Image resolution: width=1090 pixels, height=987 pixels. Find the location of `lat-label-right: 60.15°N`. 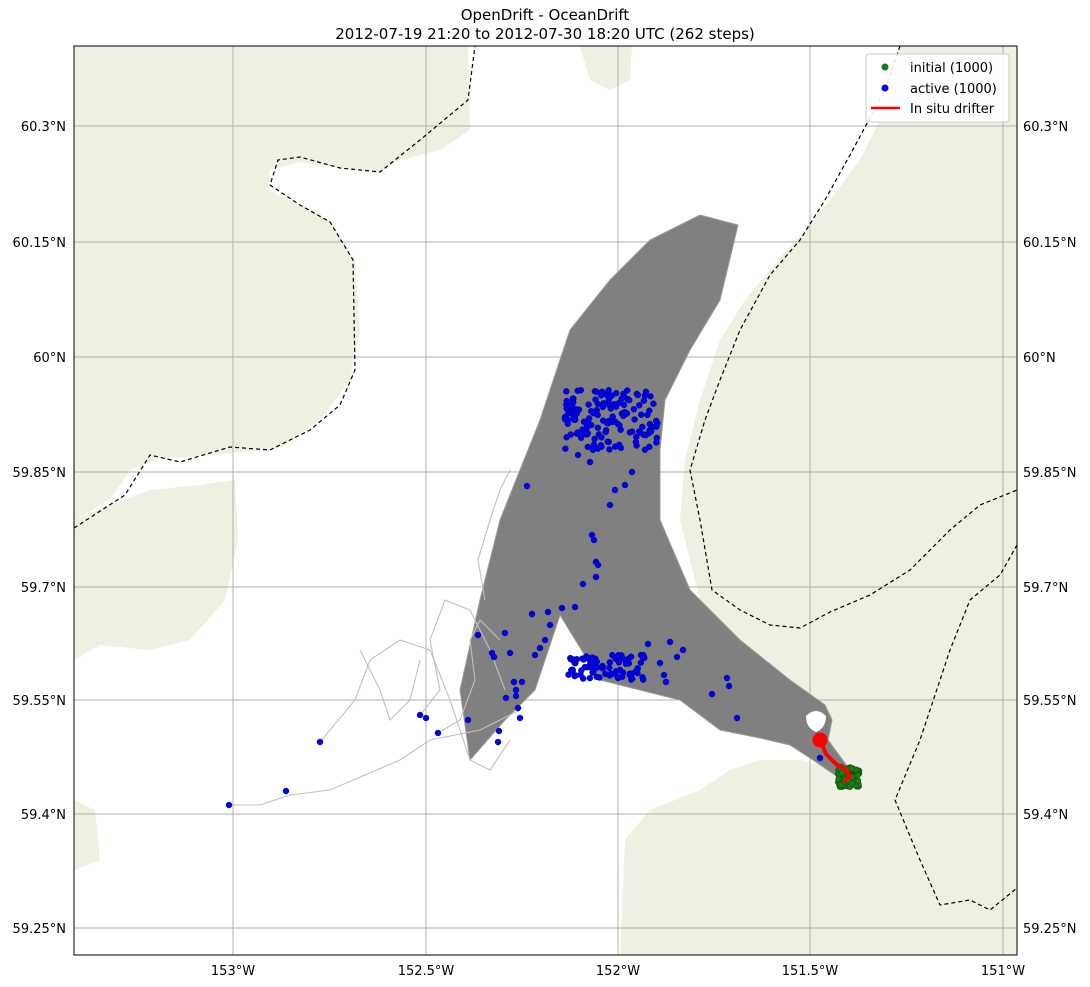

lat-label-right: 60.15°N is located at coordinates (1049, 243).